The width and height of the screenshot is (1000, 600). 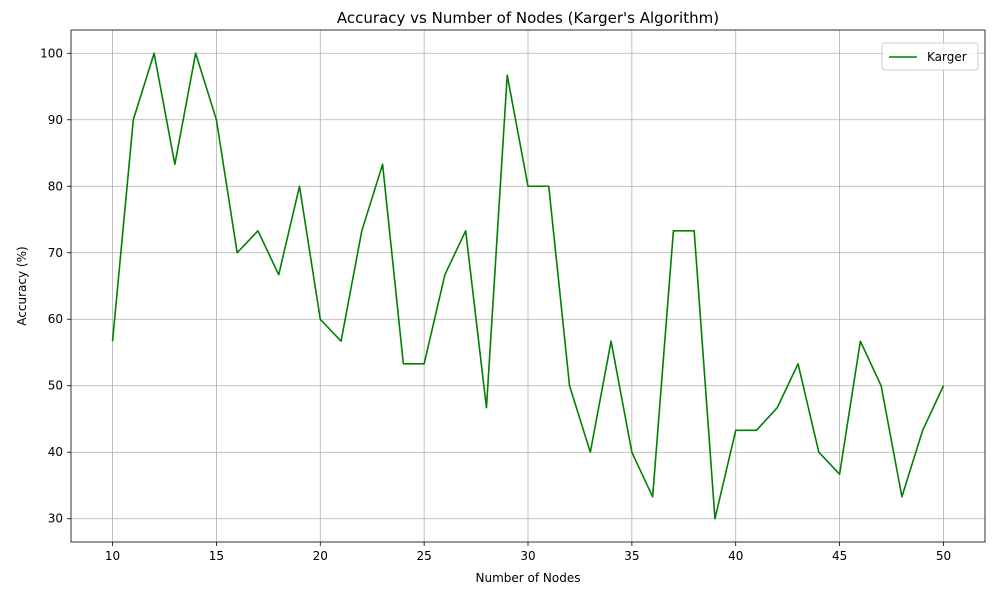 What do you see at coordinates (735, 556) in the screenshot?
I see `x-tick-label: 40` at bounding box center [735, 556].